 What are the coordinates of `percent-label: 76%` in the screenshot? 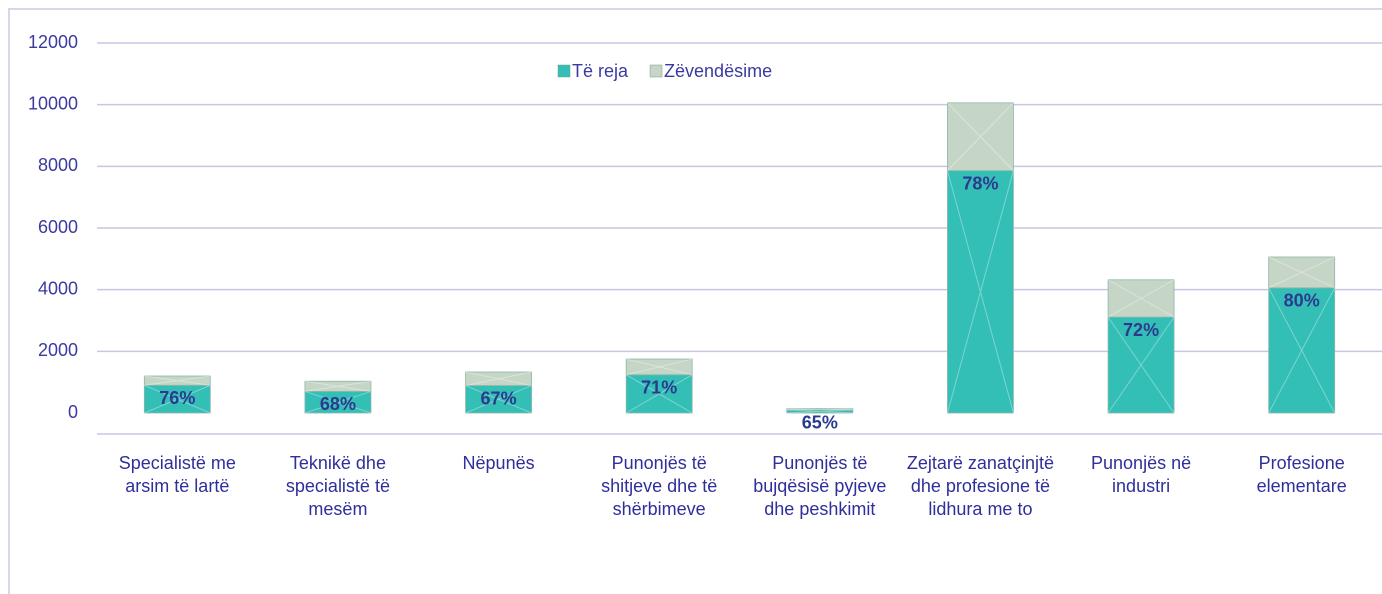 It's located at (177, 398).